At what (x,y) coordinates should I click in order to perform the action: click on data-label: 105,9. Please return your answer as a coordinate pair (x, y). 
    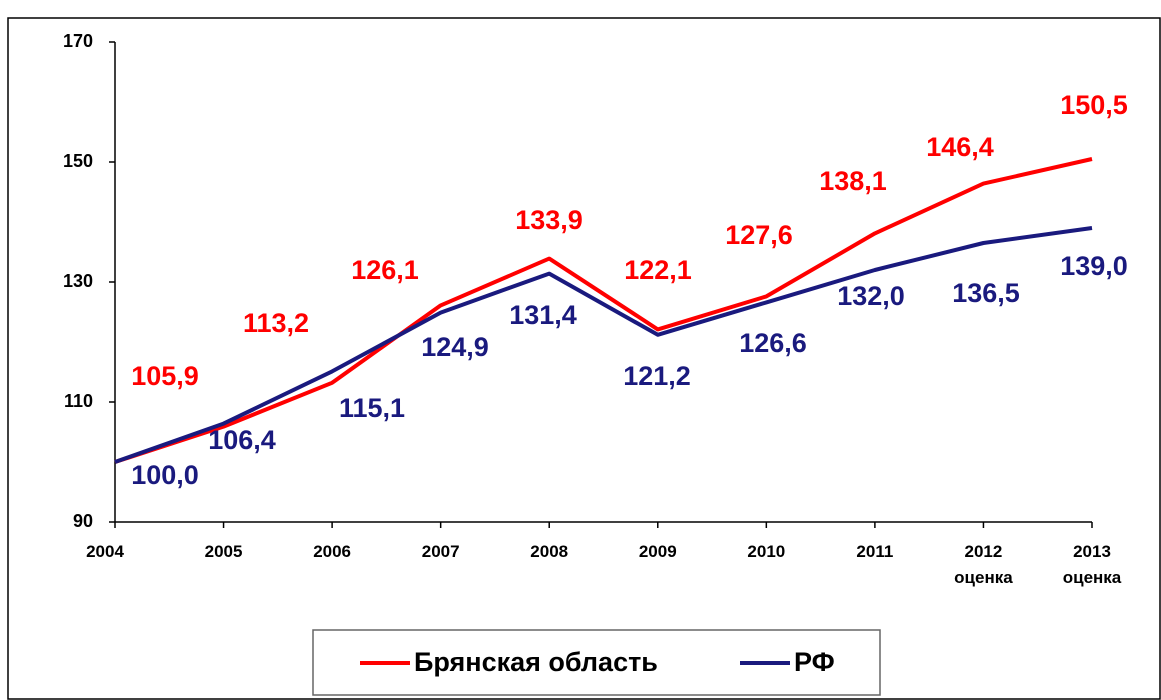
    Looking at the image, I should click on (165, 376).